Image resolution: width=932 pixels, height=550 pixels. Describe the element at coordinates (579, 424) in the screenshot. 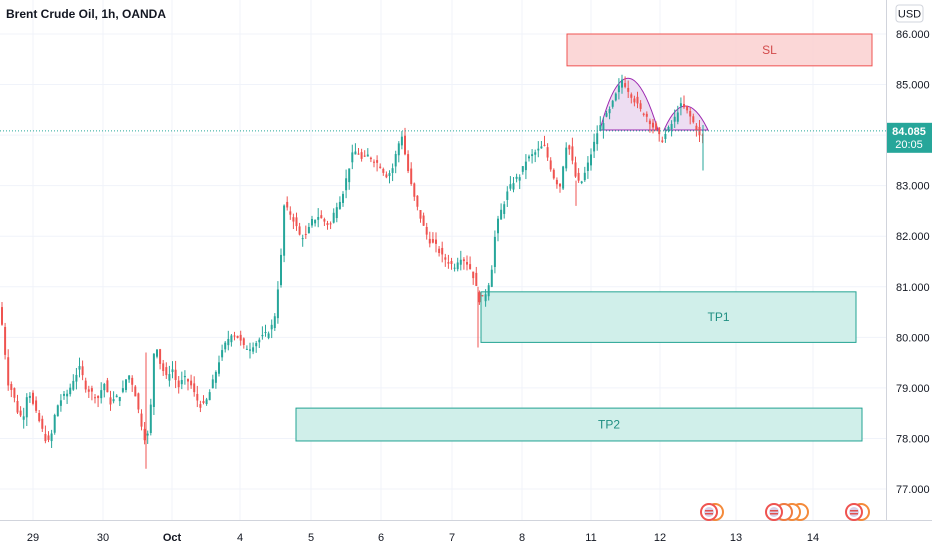

I see `tp2-zone: TP2` at that location.